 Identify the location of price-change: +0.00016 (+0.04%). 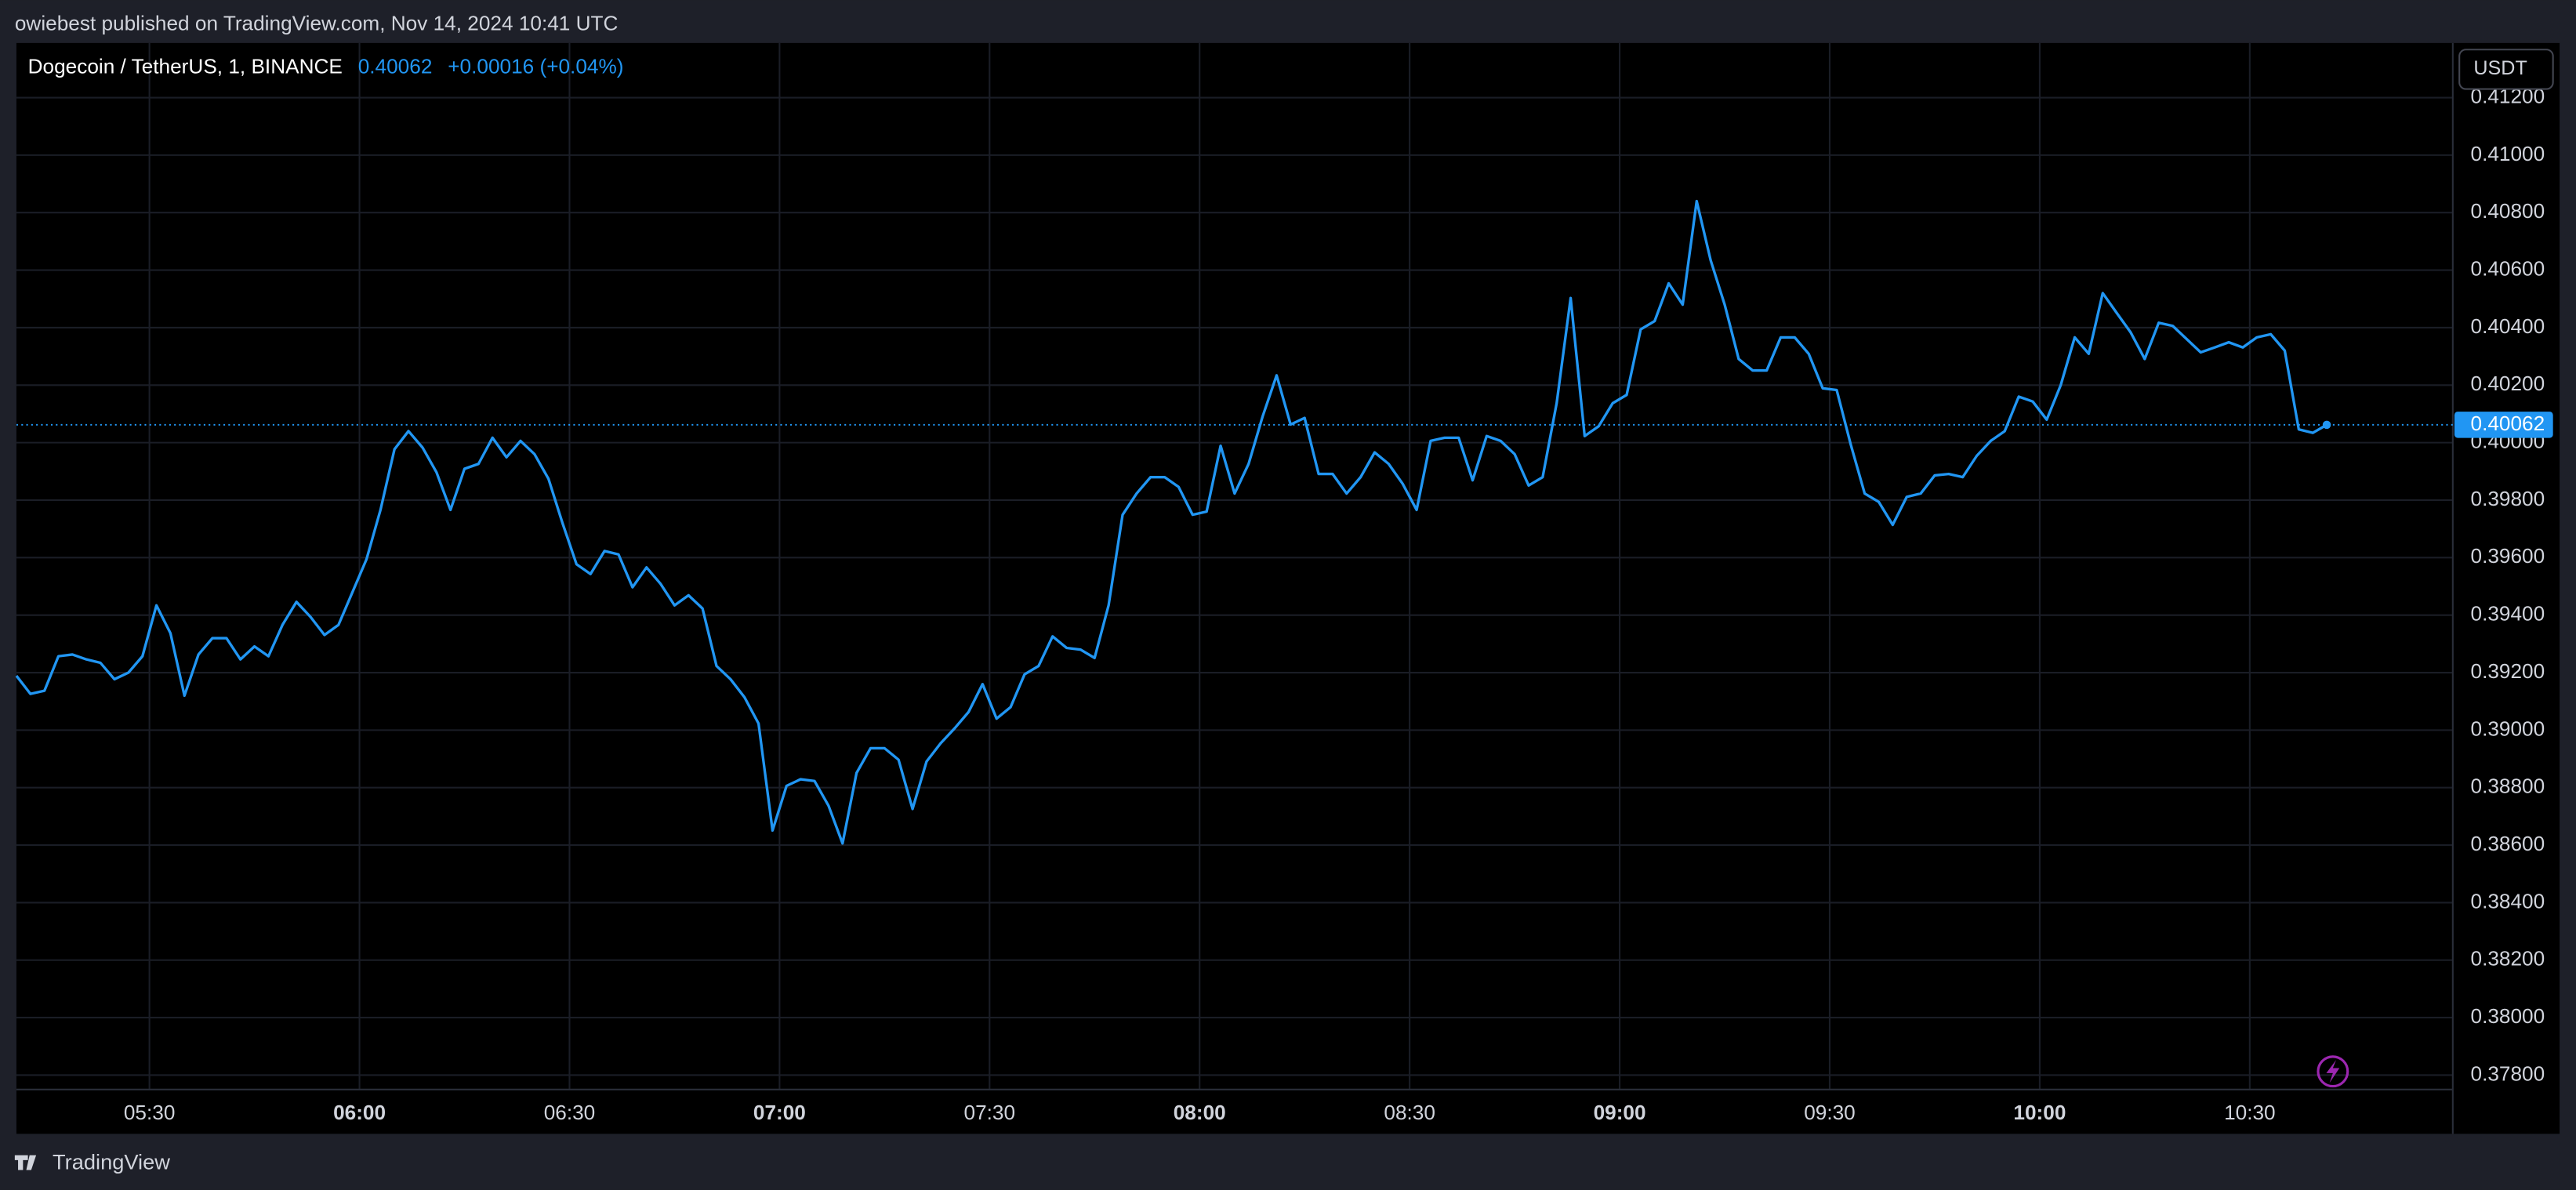
(536, 66).